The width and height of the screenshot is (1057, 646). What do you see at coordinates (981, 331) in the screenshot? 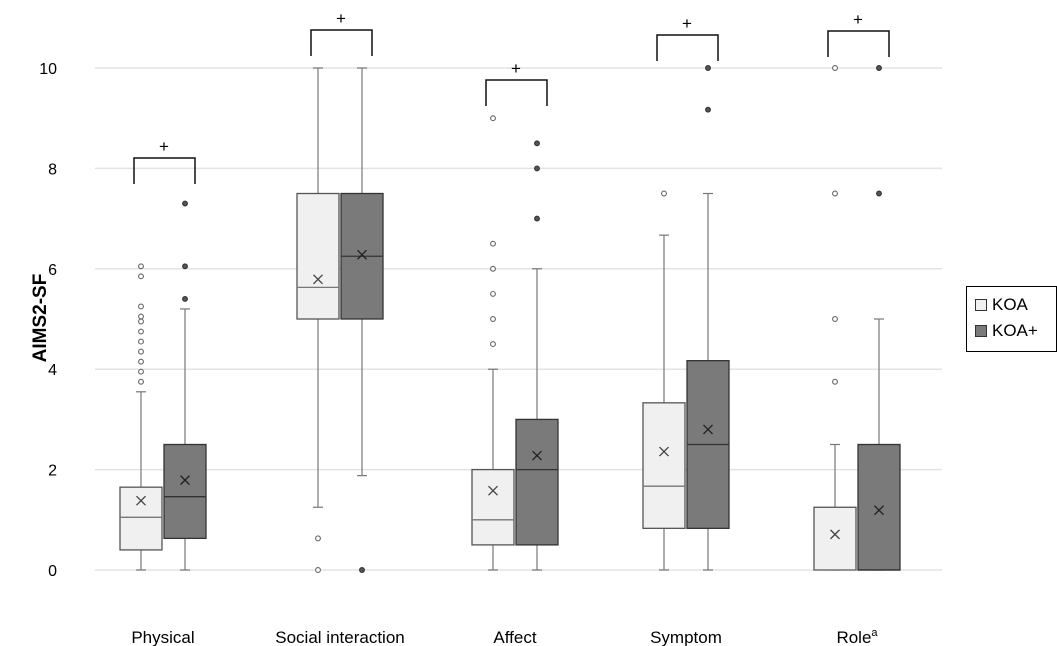
I see `legend-swatch-koa-plus` at bounding box center [981, 331].